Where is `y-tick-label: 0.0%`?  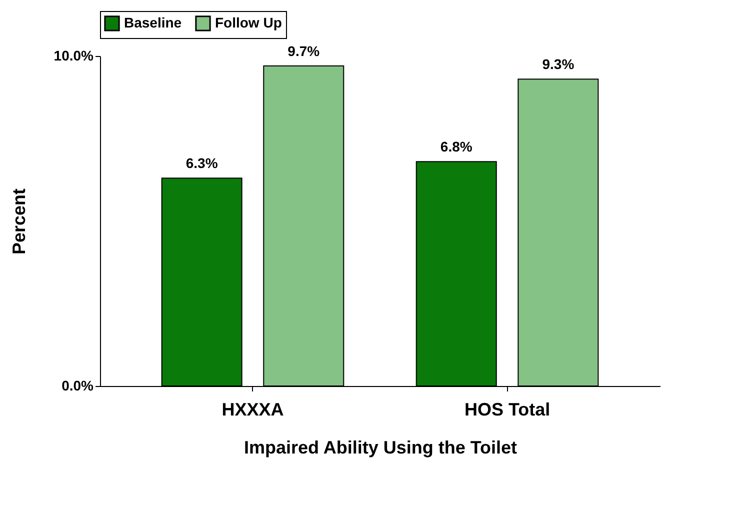 y-tick-label: 0.0% is located at coordinates (78, 386).